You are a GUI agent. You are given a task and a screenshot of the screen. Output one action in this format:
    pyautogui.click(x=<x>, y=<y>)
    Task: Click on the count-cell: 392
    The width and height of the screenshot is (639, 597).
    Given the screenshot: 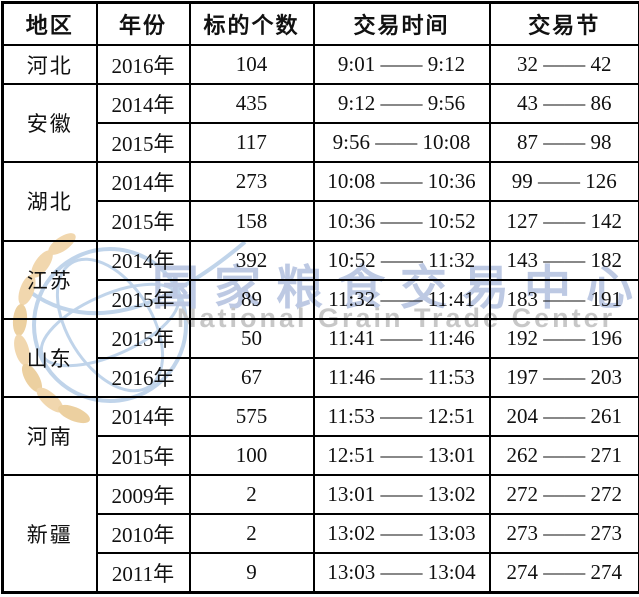 What is the action you would take?
    pyautogui.click(x=251, y=260)
    